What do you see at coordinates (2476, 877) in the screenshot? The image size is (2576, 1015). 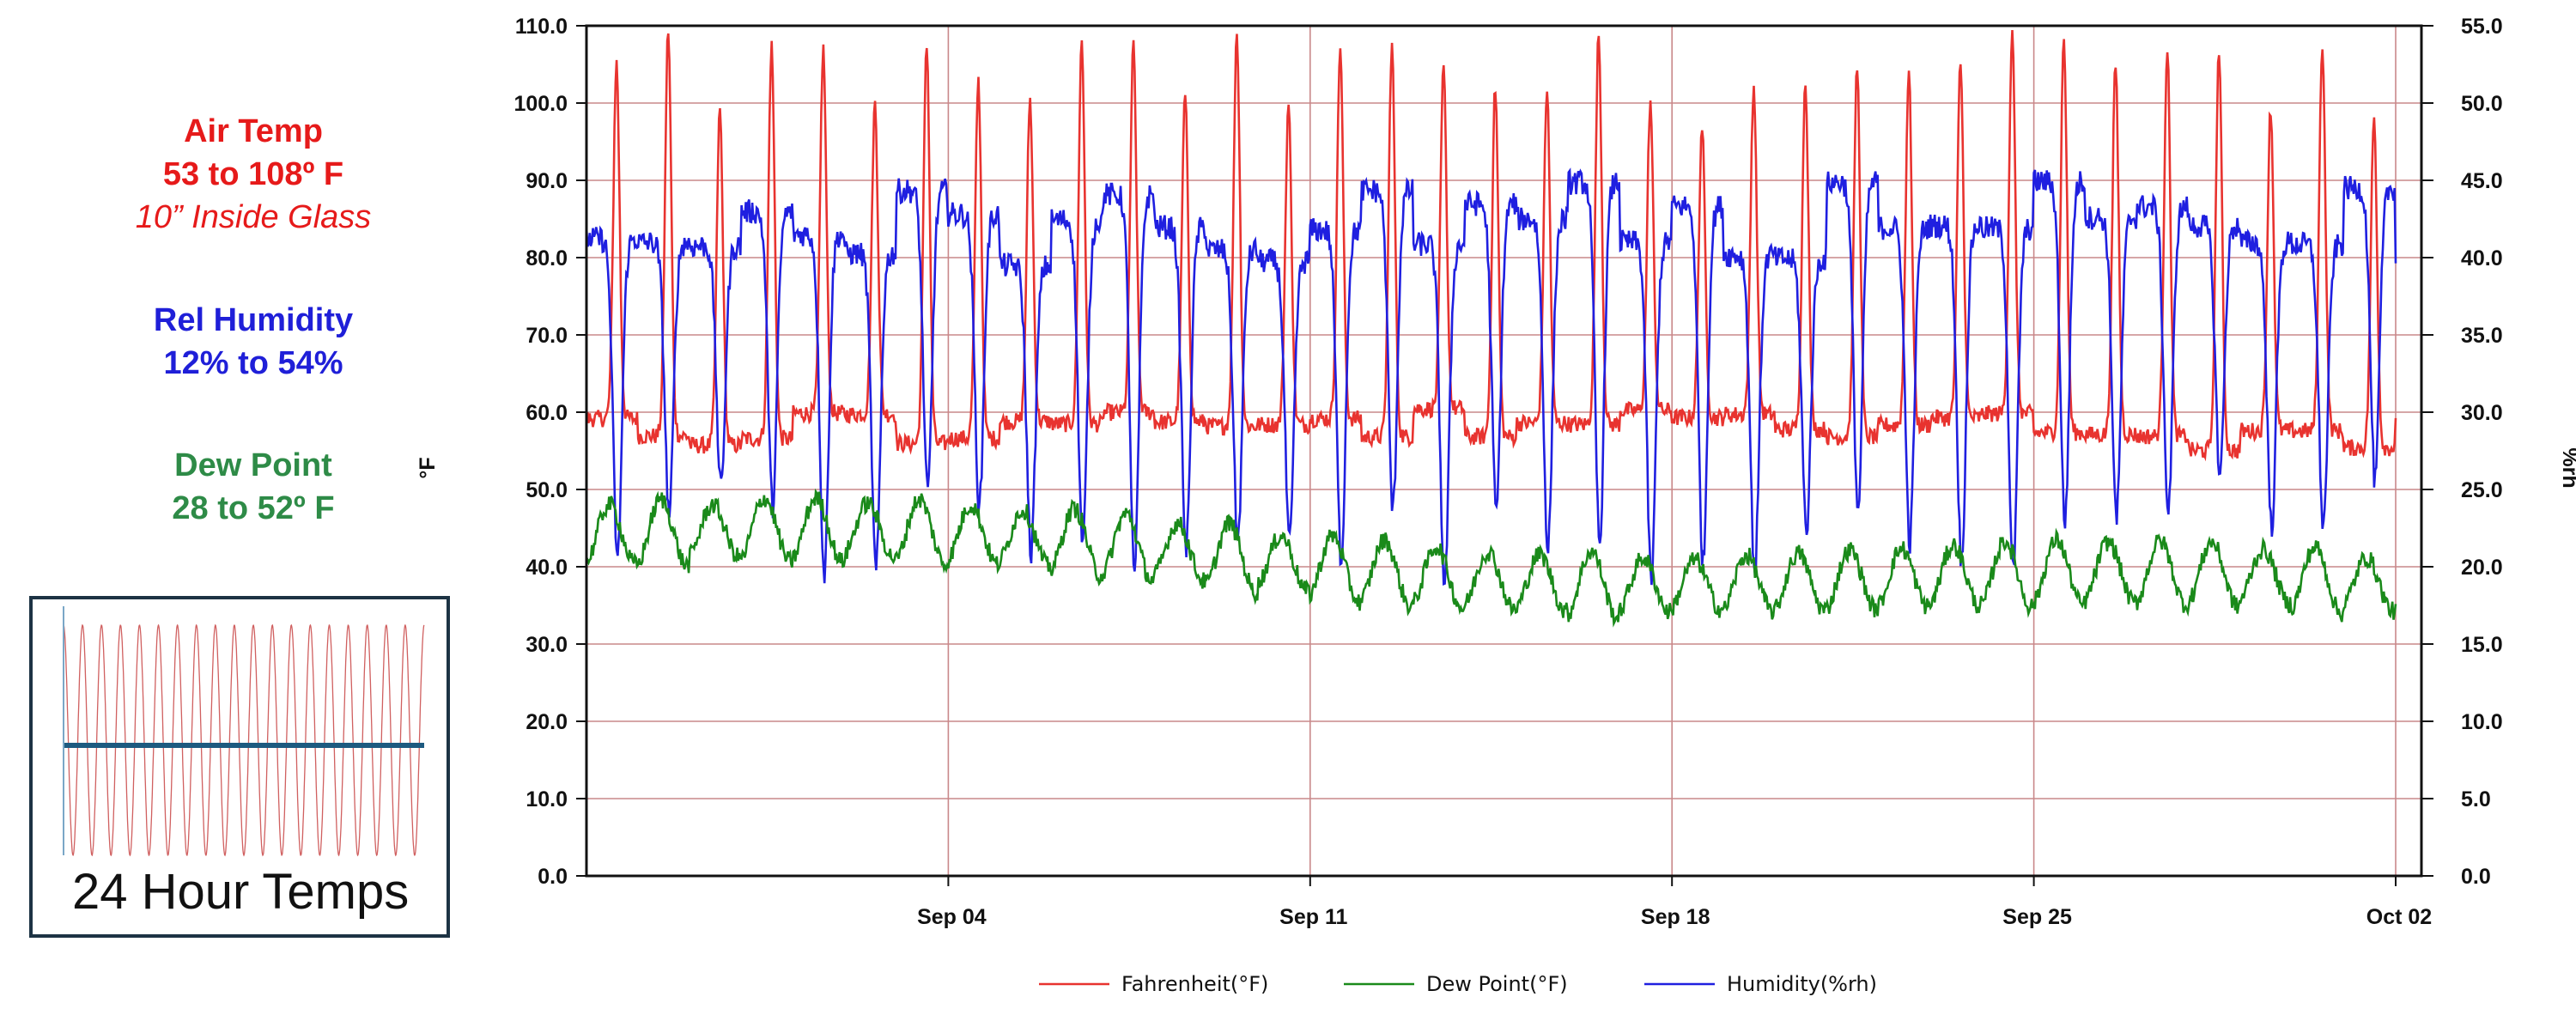 I see `y-right-tick-label: 0.0` at bounding box center [2476, 877].